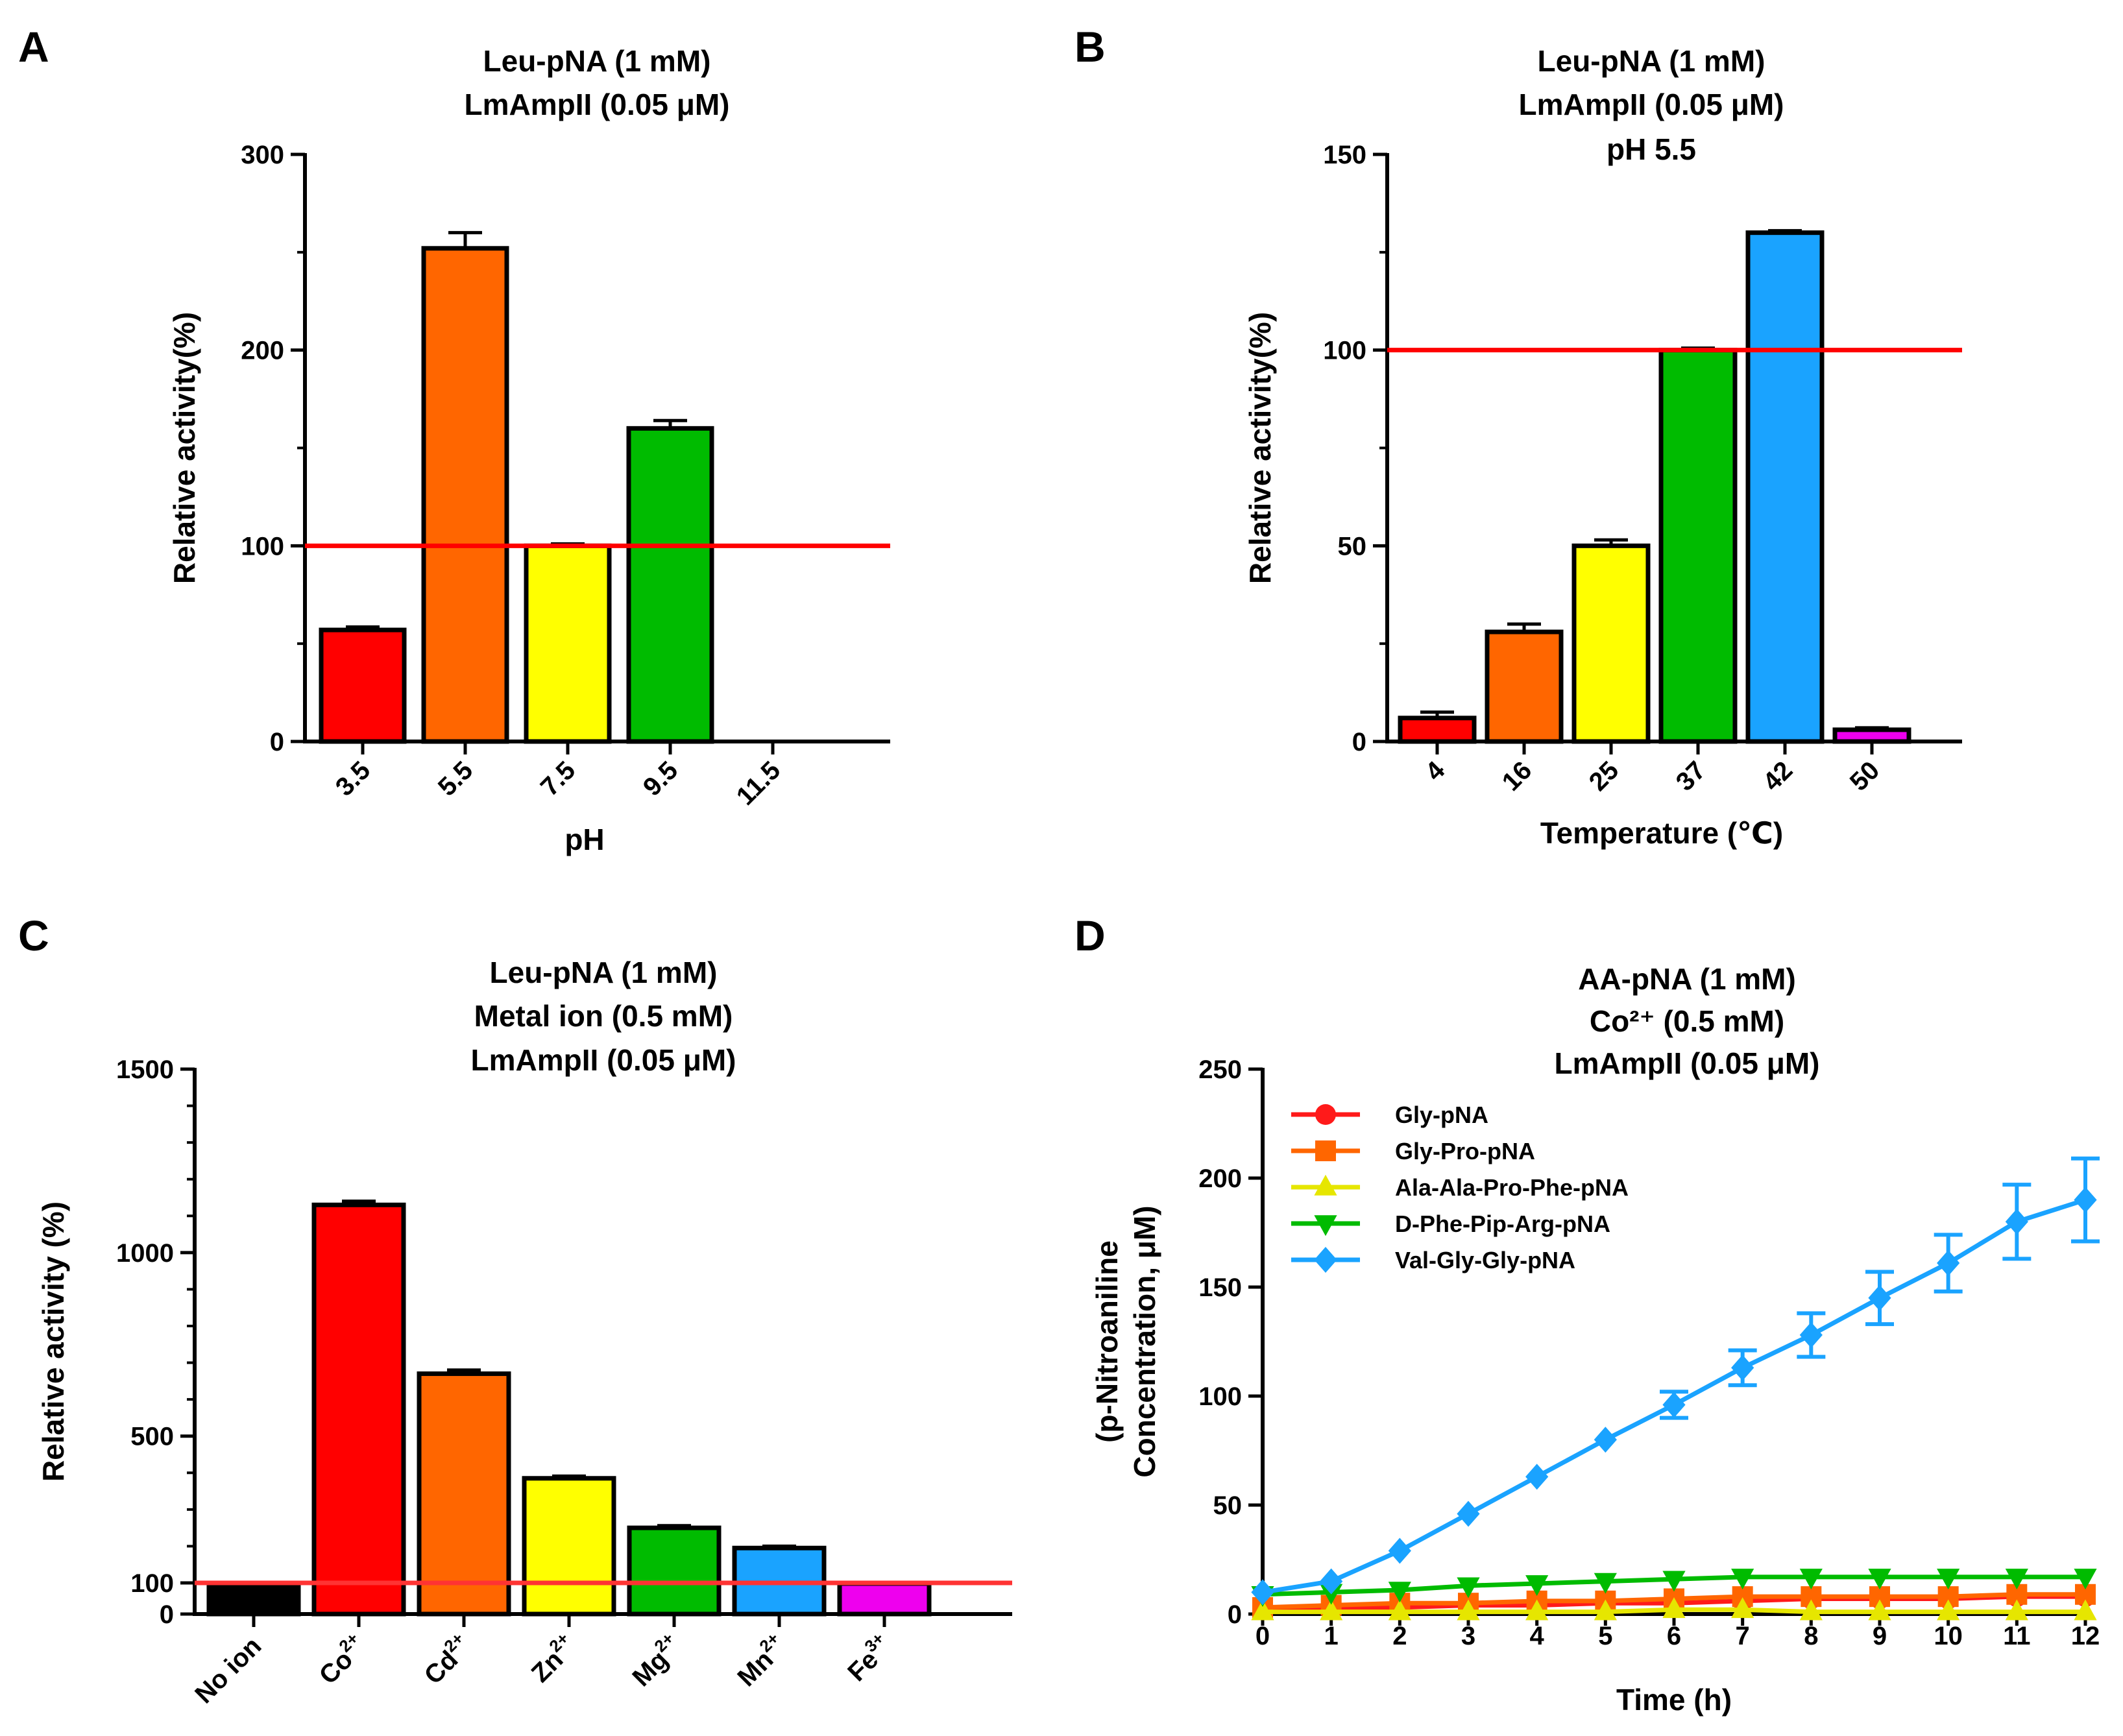 This screenshot has height=1736, width=2123. I want to click on panel-letter: B, so click(1090, 47).